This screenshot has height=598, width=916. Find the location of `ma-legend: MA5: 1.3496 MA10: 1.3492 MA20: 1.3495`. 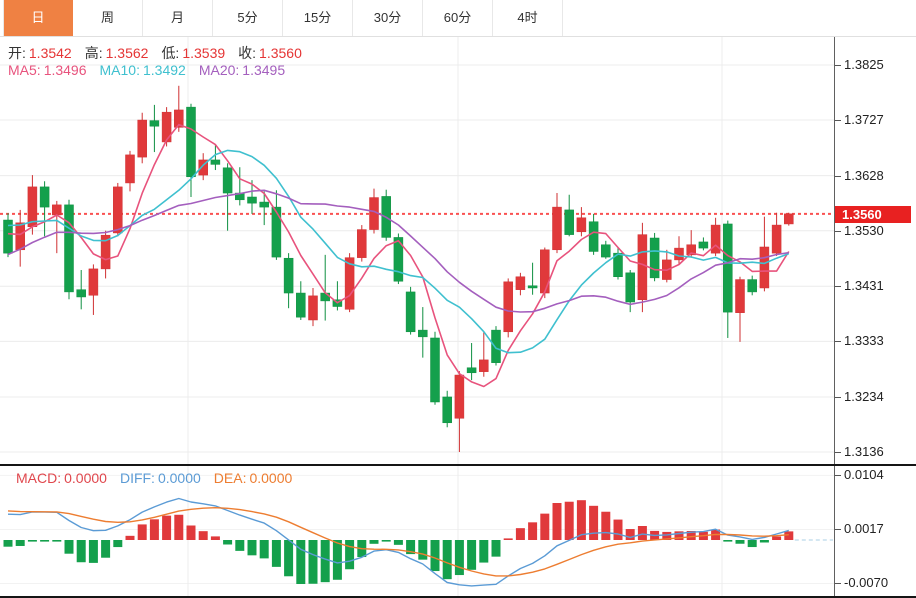

ma-legend: MA5: 1.3496 MA10: 1.3492 MA20: 1.3495 is located at coordinates (153, 70).